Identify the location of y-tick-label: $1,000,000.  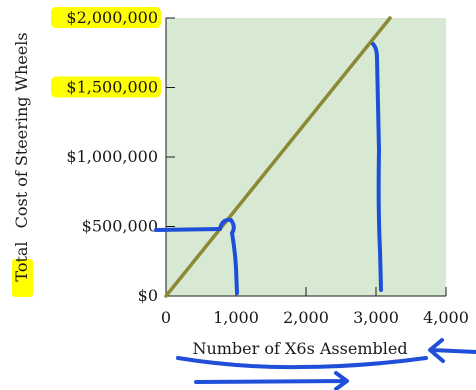
(112, 156).